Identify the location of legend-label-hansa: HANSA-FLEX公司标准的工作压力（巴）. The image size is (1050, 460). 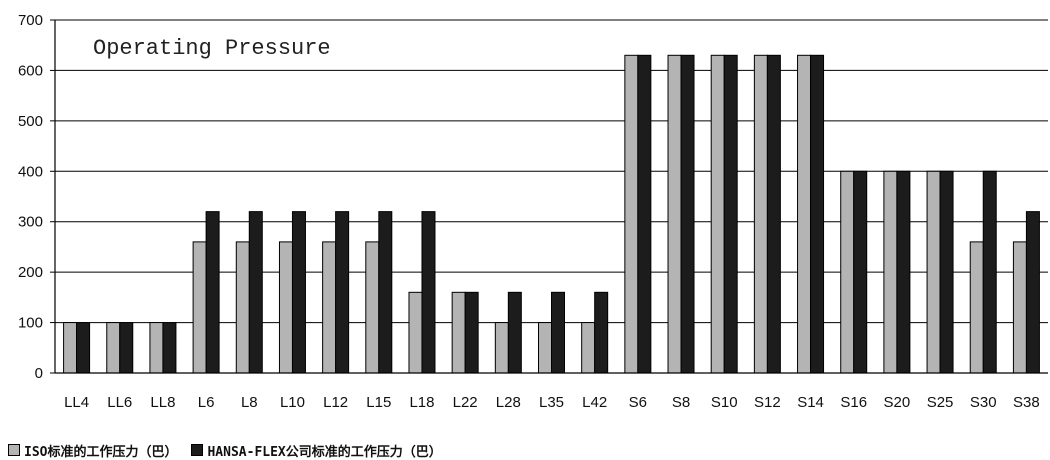
(324, 452).